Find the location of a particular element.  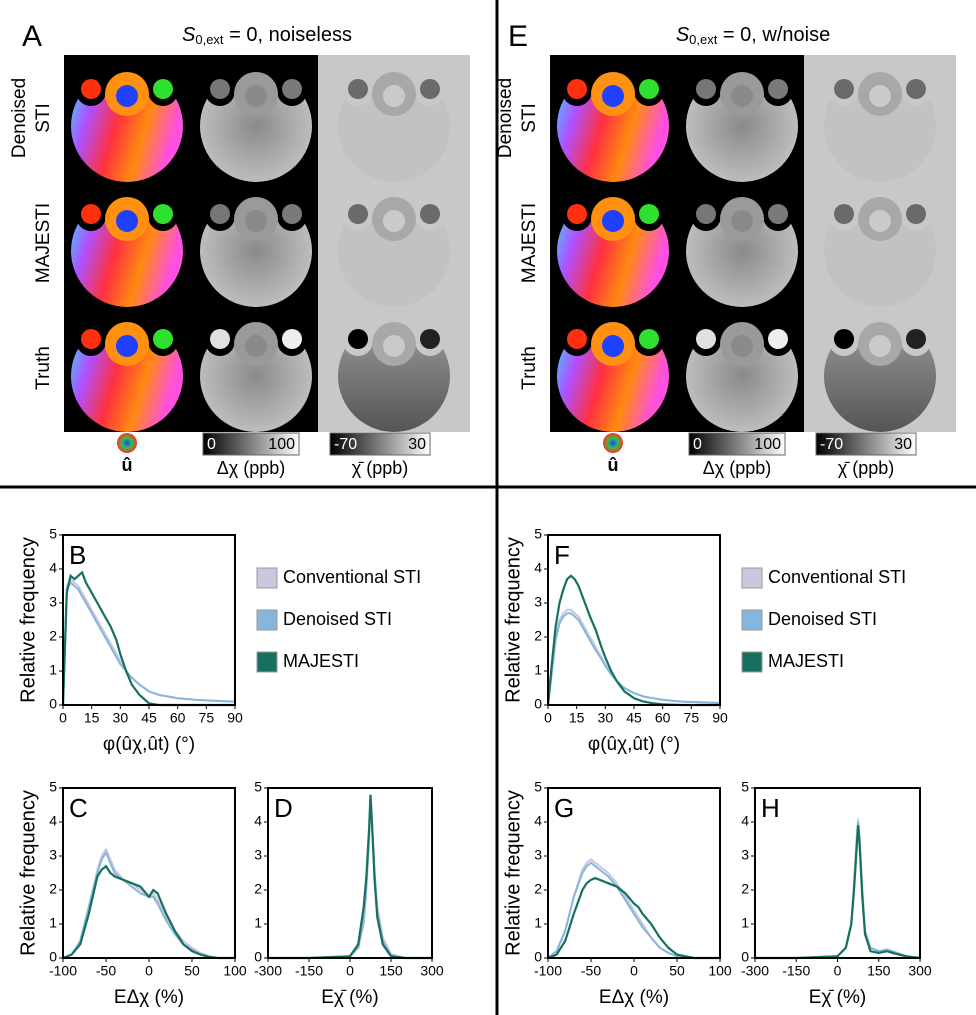

panel-title: S0,ext = 0, w/noise is located at coordinates (753, 35).